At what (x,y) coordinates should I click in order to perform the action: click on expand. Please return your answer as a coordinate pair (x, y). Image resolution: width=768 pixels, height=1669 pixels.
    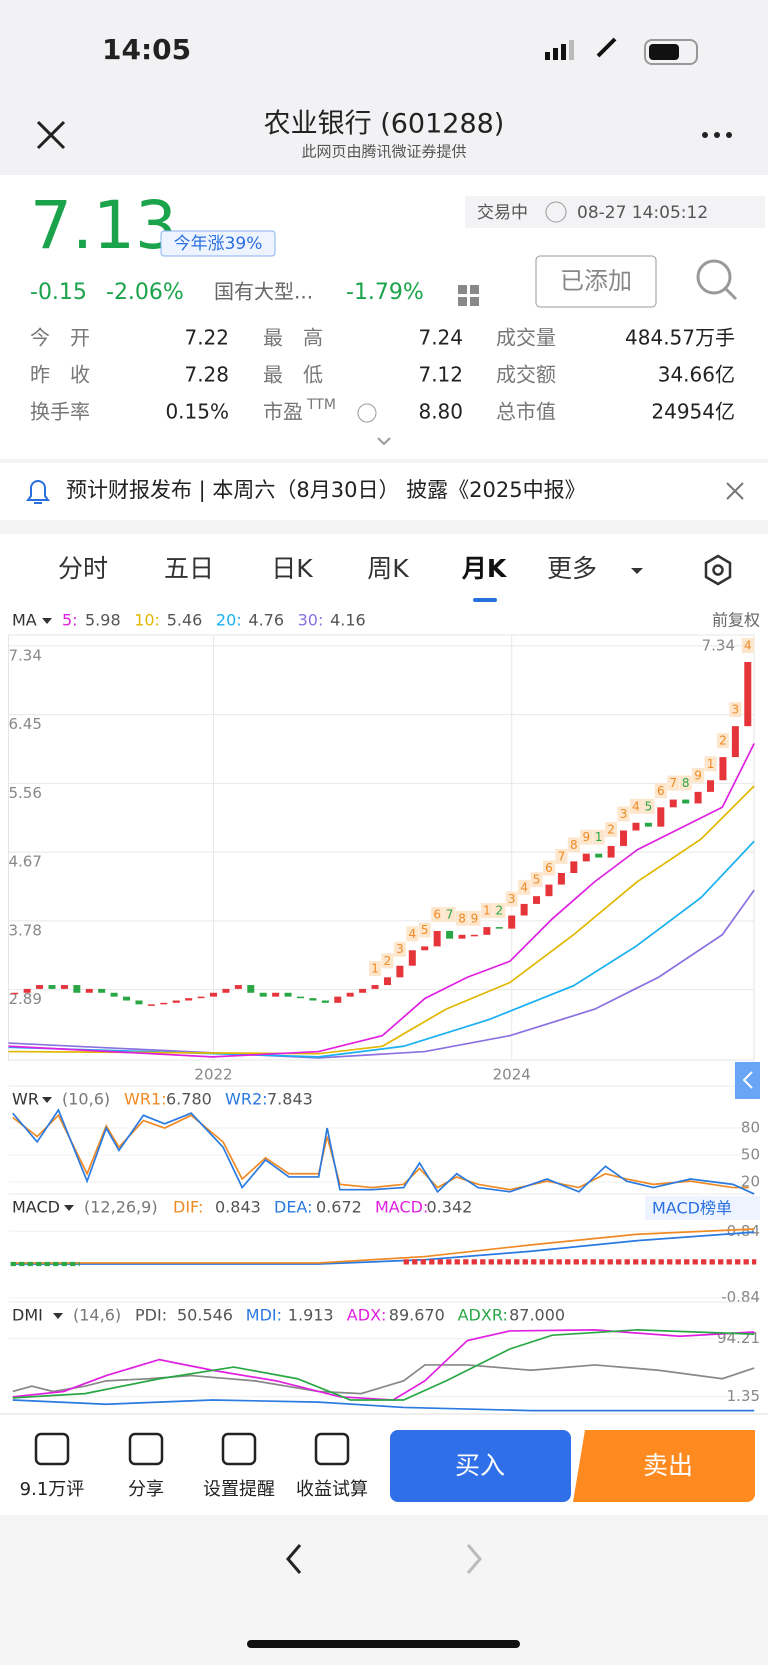
    Looking at the image, I should click on (384, 441).